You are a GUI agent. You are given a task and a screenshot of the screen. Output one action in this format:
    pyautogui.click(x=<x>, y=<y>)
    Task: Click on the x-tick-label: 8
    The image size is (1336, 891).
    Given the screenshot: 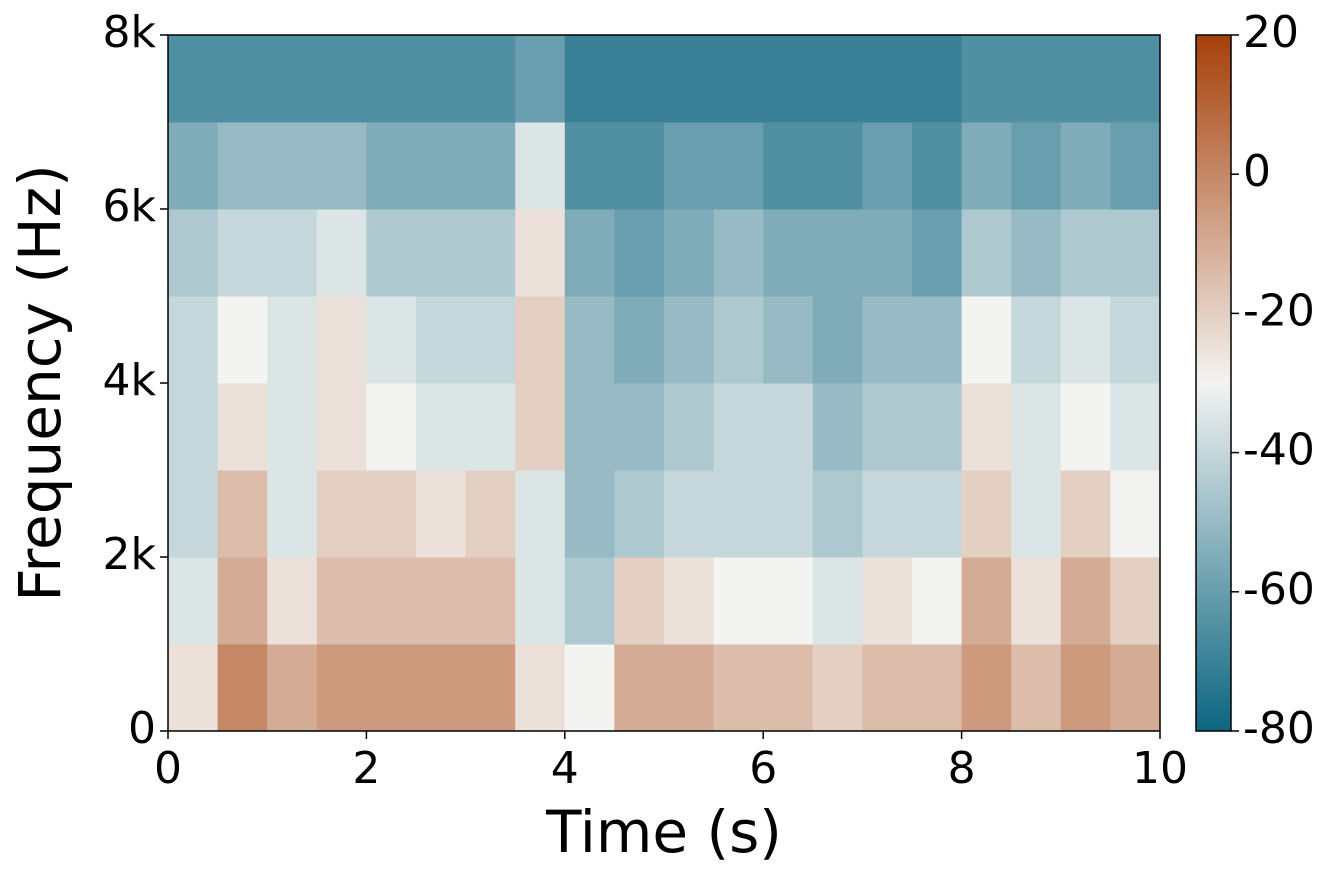 What is the action you would take?
    pyautogui.click(x=962, y=768)
    